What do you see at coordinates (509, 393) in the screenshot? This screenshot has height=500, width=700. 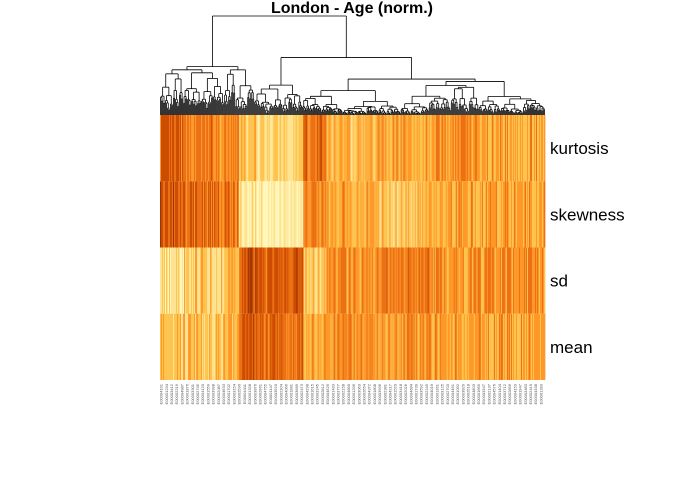 I see `column-label: E00002896` at bounding box center [509, 393].